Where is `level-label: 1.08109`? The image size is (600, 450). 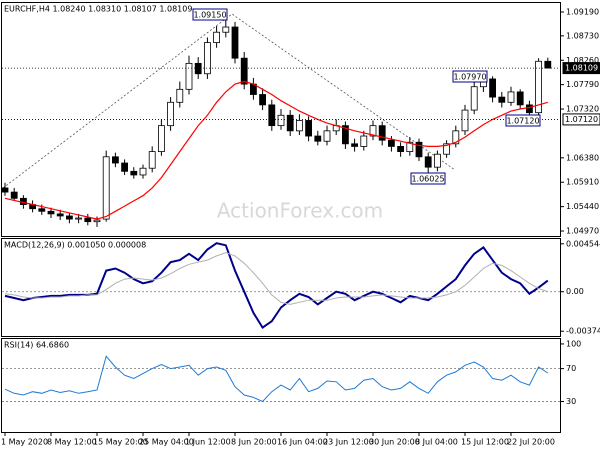
level-label: 1.08109 is located at coordinates (581, 68).